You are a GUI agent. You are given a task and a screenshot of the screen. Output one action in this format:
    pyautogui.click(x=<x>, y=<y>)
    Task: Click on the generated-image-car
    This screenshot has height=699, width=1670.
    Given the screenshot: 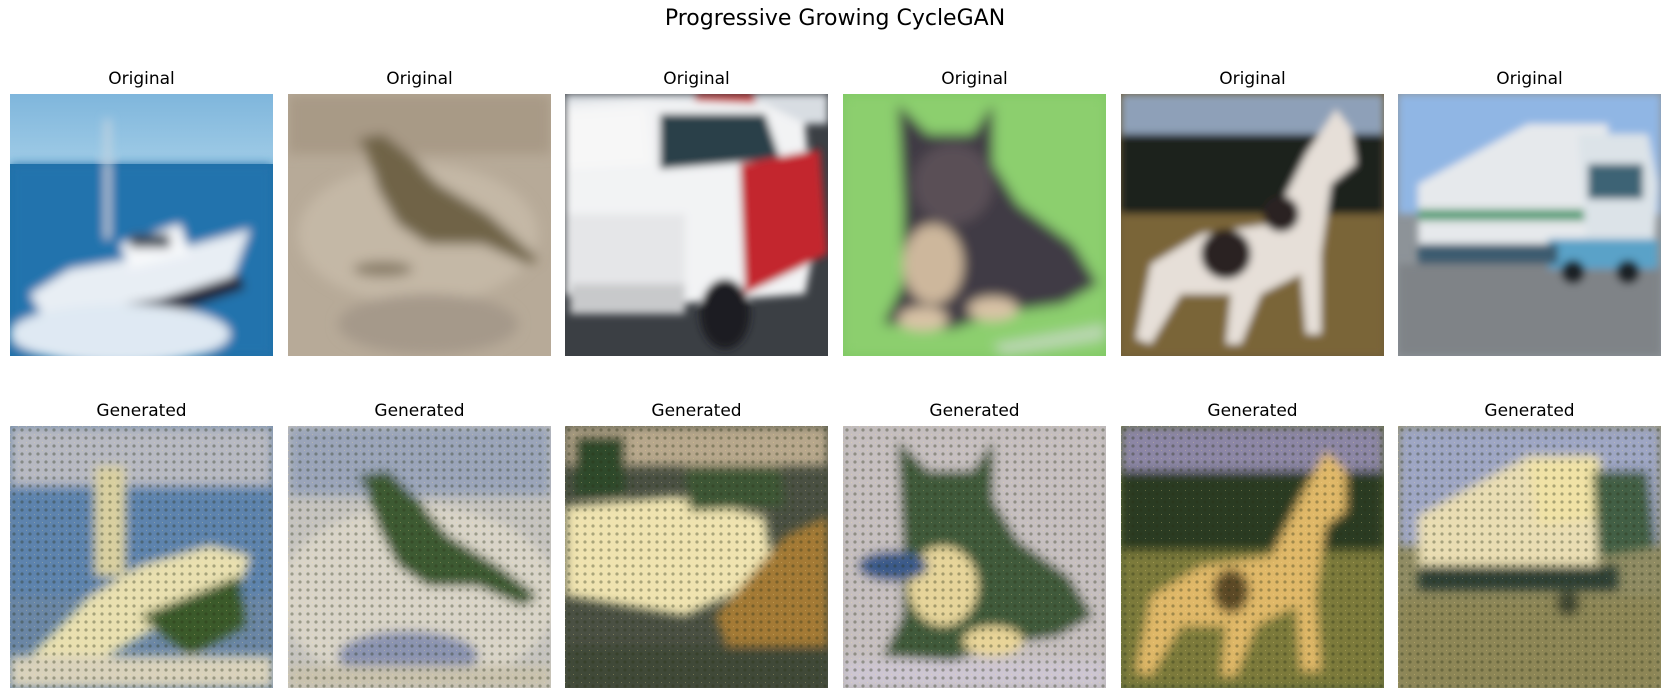 What is the action you would take?
    pyautogui.click(x=696, y=557)
    